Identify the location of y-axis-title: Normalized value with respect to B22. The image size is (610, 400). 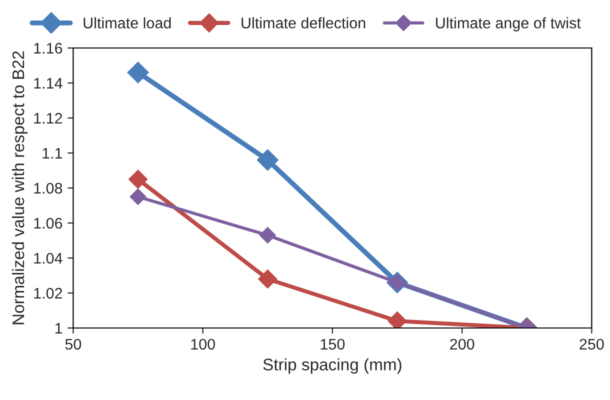
(20, 187).